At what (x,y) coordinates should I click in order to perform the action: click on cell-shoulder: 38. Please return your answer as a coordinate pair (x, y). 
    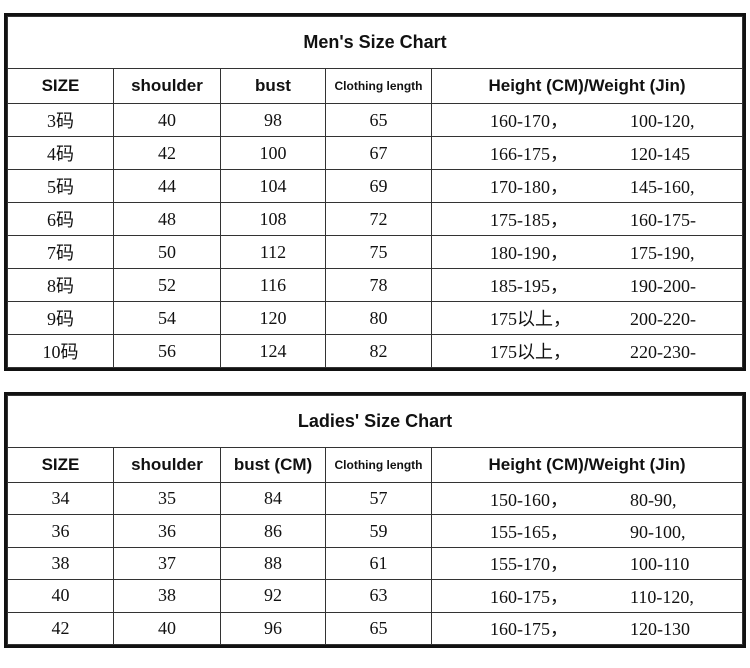
    Looking at the image, I should click on (167, 596).